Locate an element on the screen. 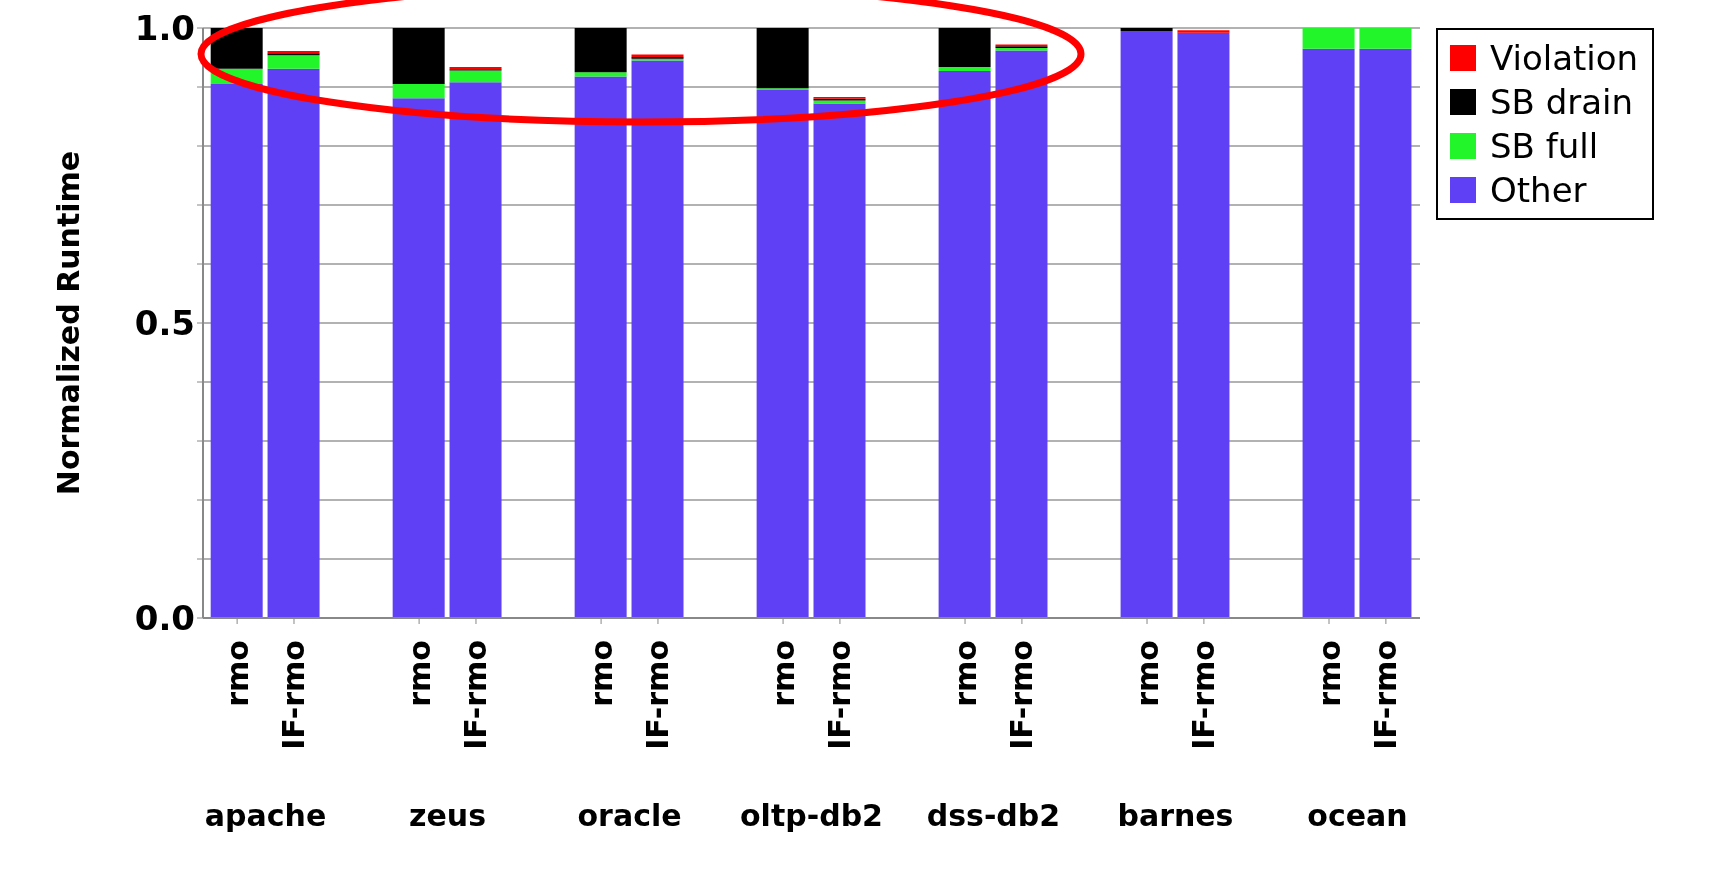 This screenshot has height=879, width=1728. text: apache is located at coordinates (265, 815).